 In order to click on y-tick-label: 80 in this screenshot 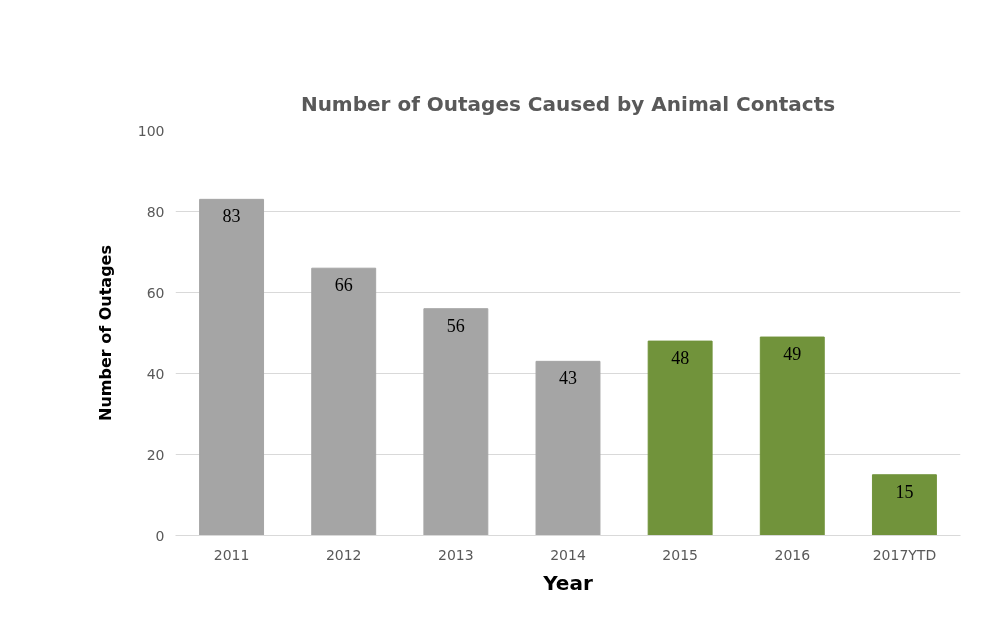, I will do `click(155, 211)`.